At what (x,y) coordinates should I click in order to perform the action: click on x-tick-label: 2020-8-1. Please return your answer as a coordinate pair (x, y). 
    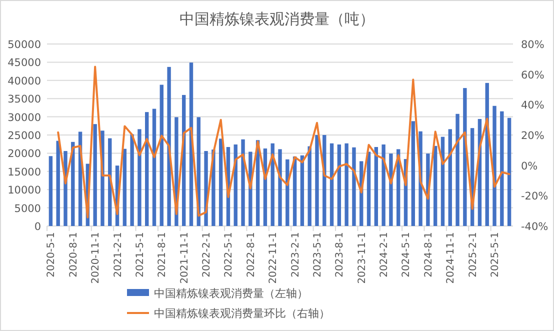
    Looking at the image, I should click on (74, 255).